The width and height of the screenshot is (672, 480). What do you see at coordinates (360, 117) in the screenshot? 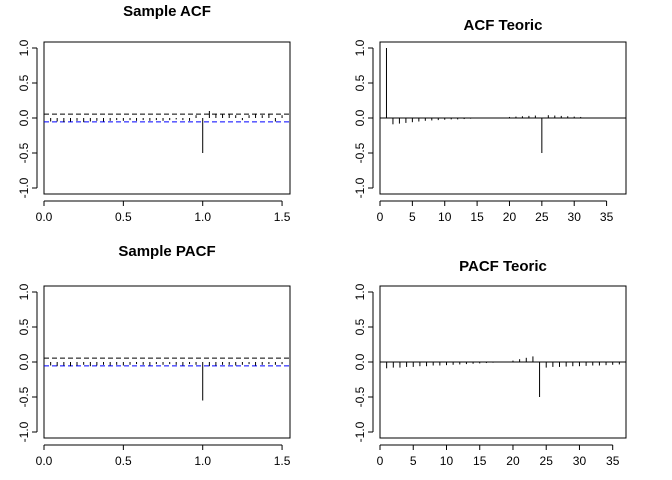
I see `acf-teoric-y-tick-label: 0.0` at bounding box center [360, 117].